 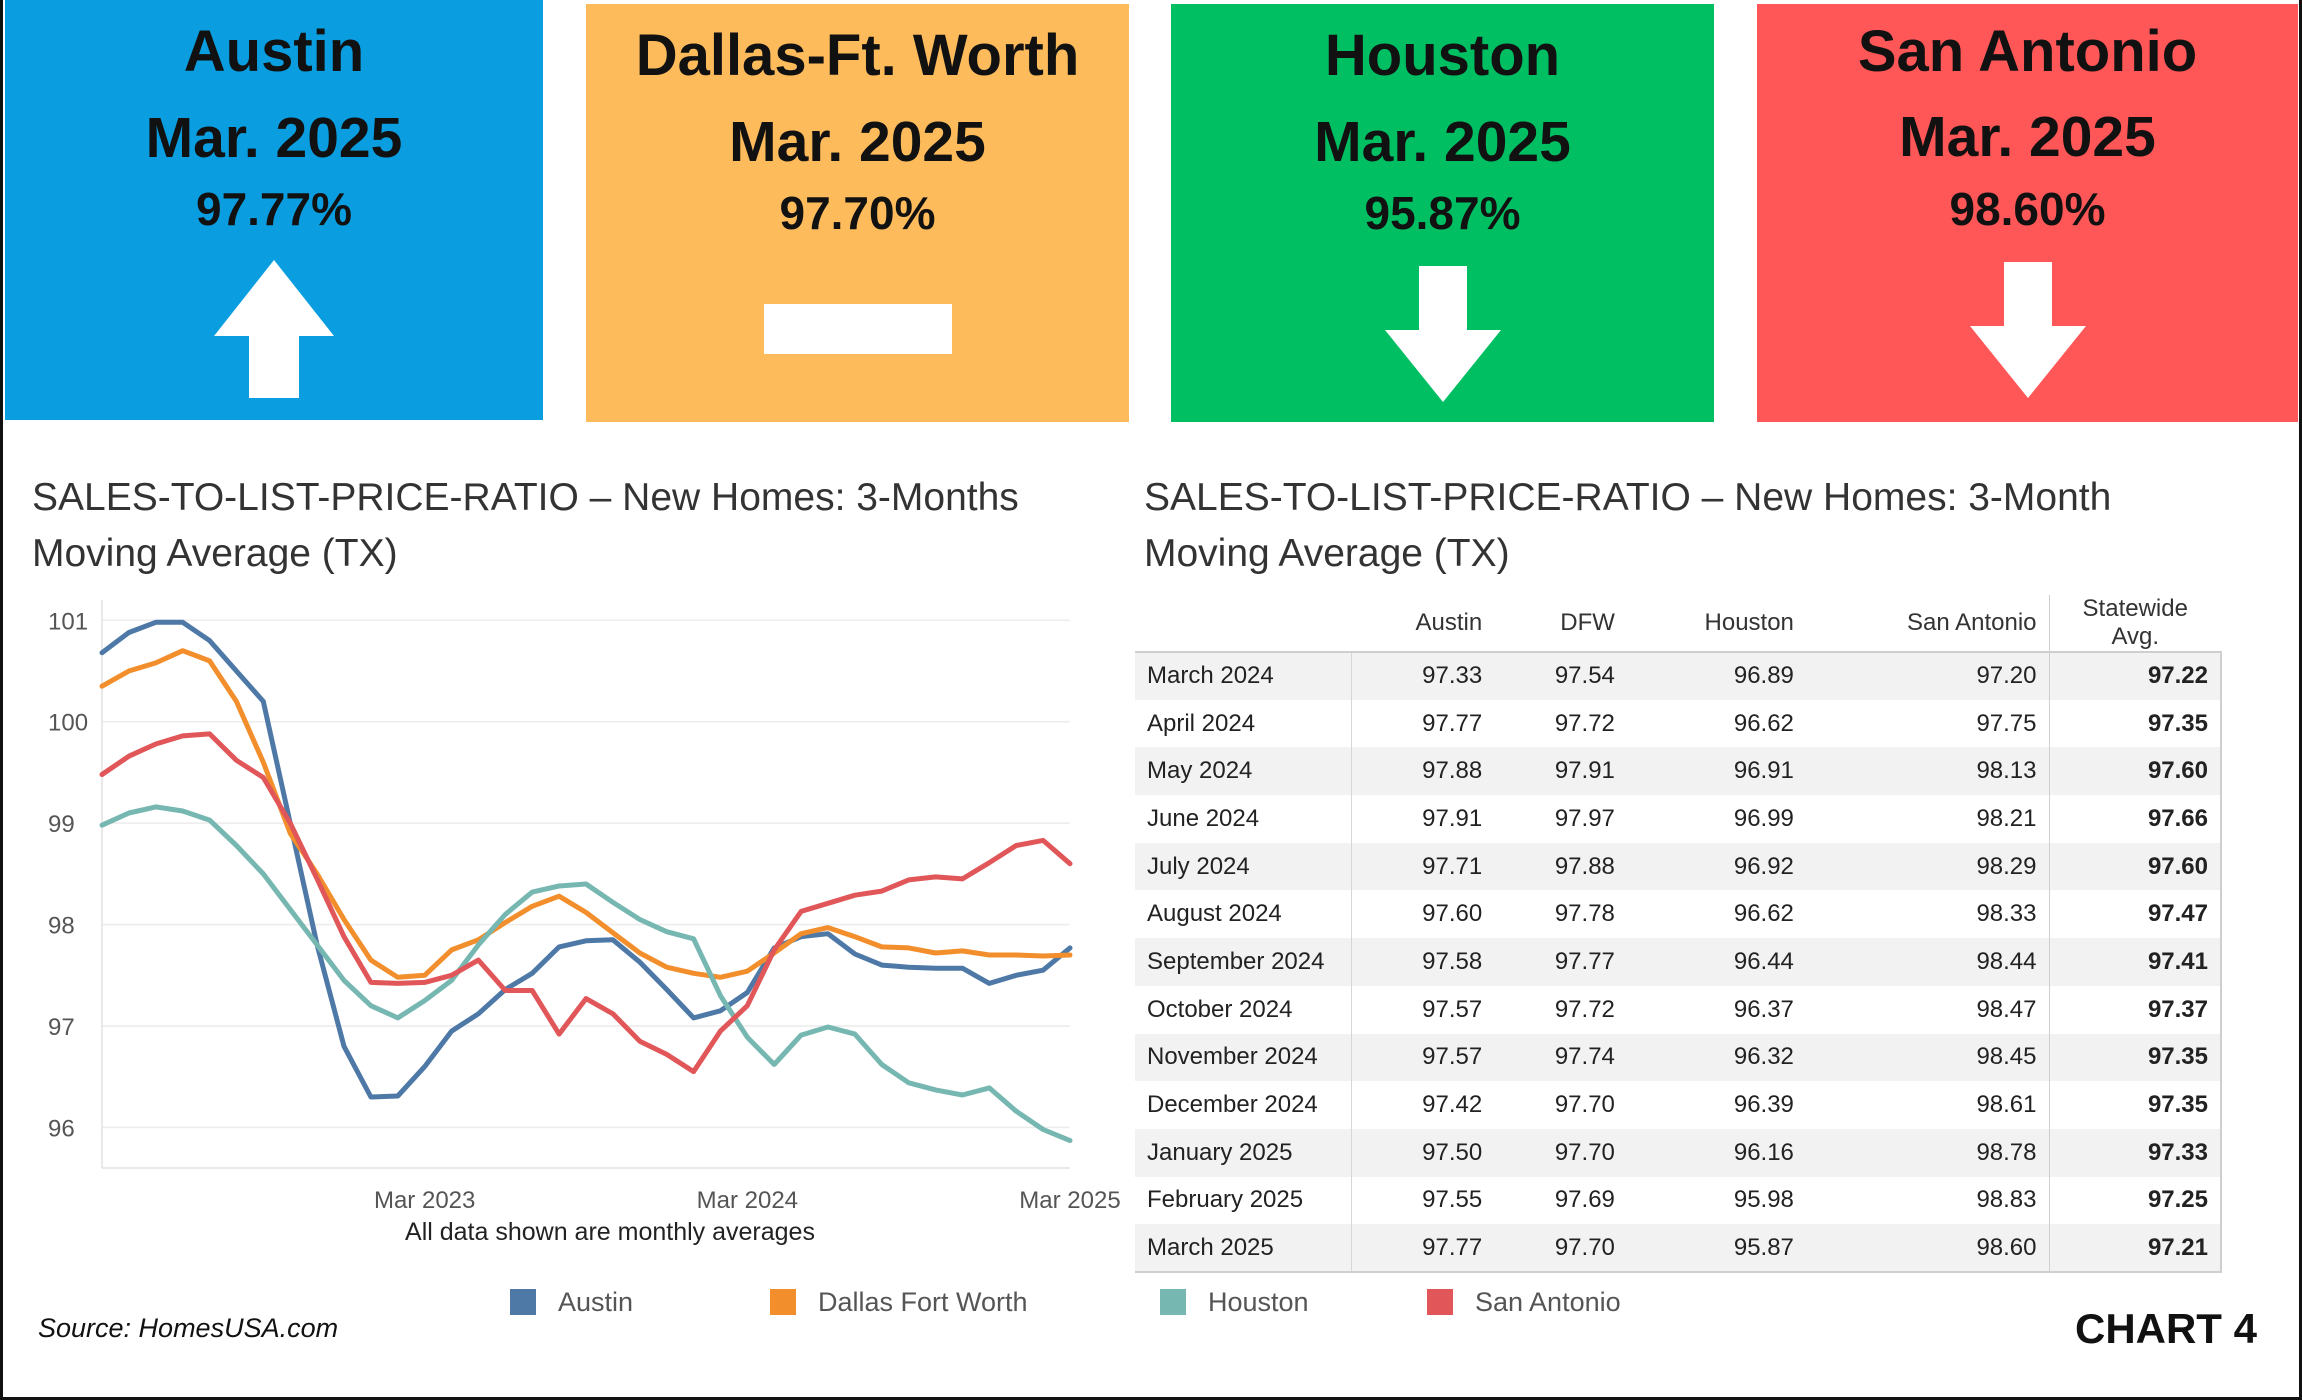 What do you see at coordinates (1584, 914) in the screenshot?
I see `table-cell: 97.78` at bounding box center [1584, 914].